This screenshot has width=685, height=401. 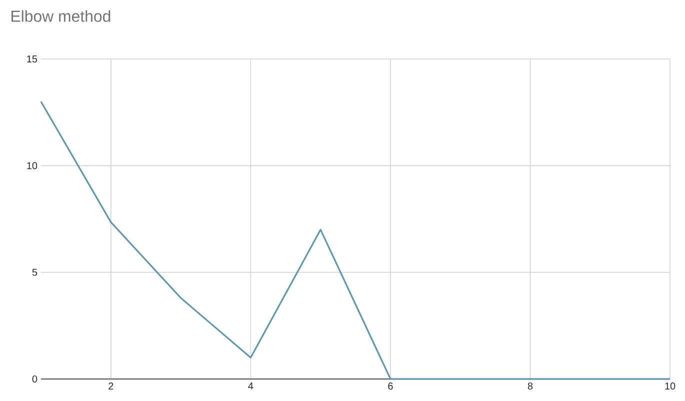 I want to click on y-tick-label: 10, so click(x=32, y=166).